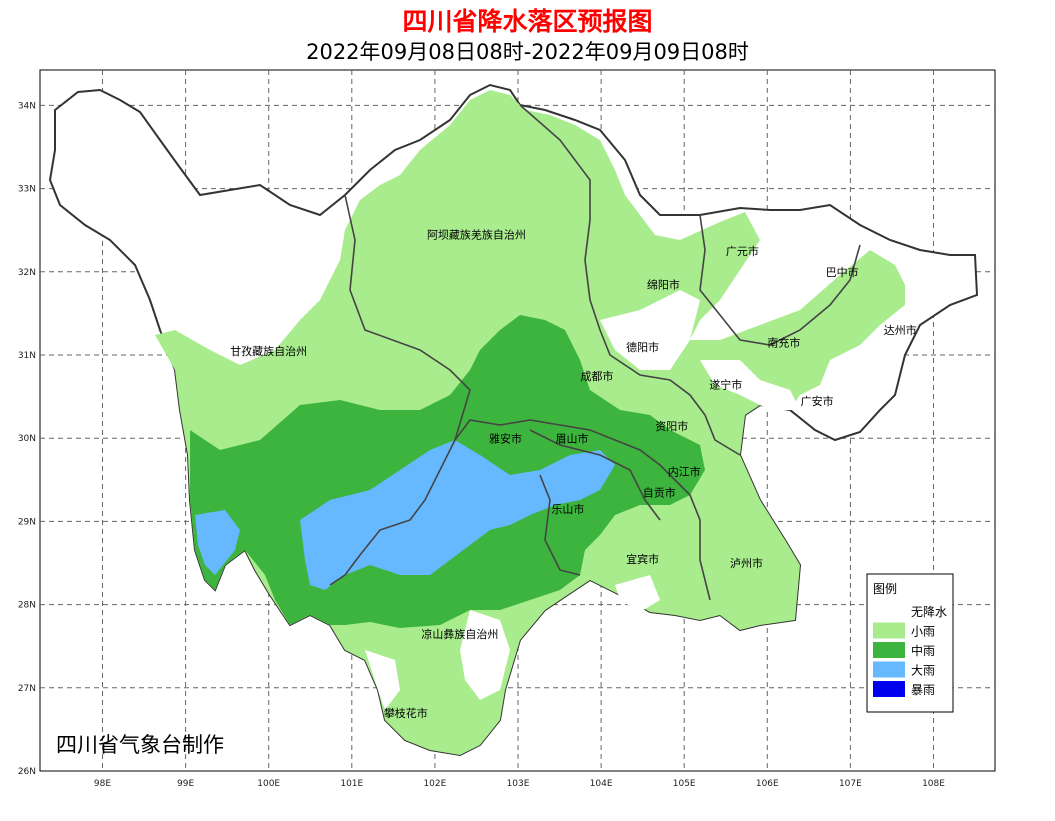  What do you see at coordinates (684, 472) in the screenshot?
I see `city-label: 内江市` at bounding box center [684, 472].